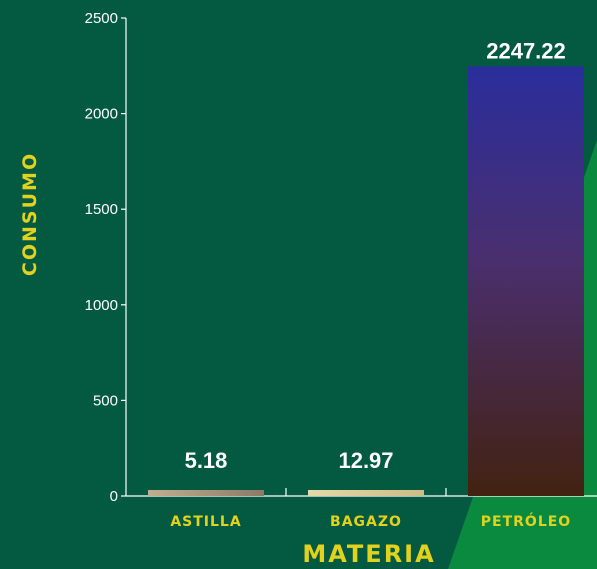 Image resolution: width=597 pixels, height=569 pixels. What do you see at coordinates (101, 114) in the screenshot?
I see `y-tick-label: 2000` at bounding box center [101, 114].